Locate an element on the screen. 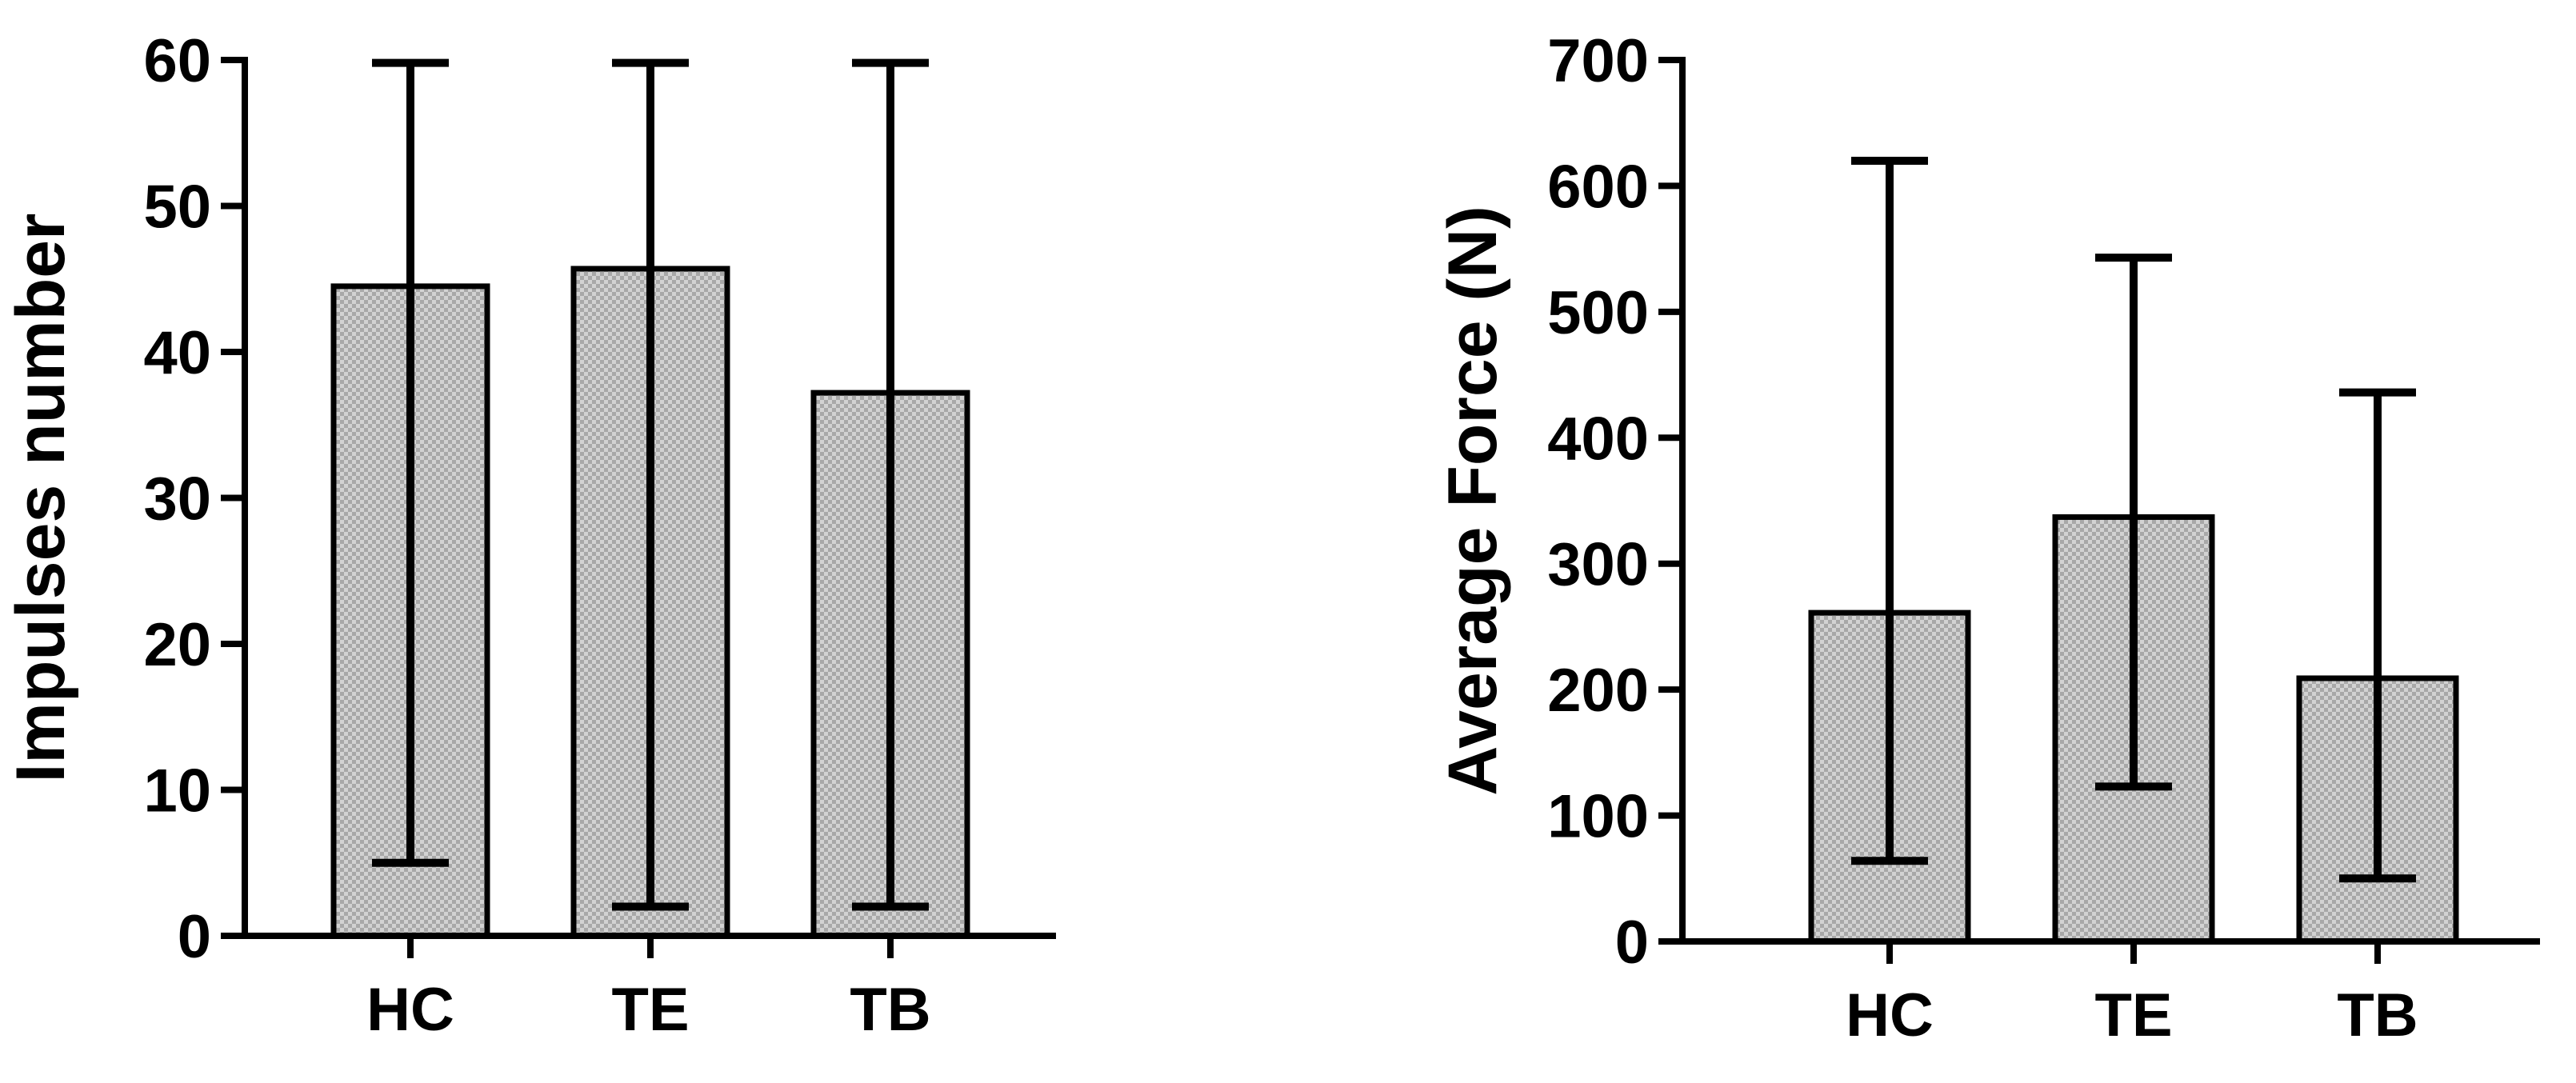  y-tick-label: 60 is located at coordinates (177, 61).